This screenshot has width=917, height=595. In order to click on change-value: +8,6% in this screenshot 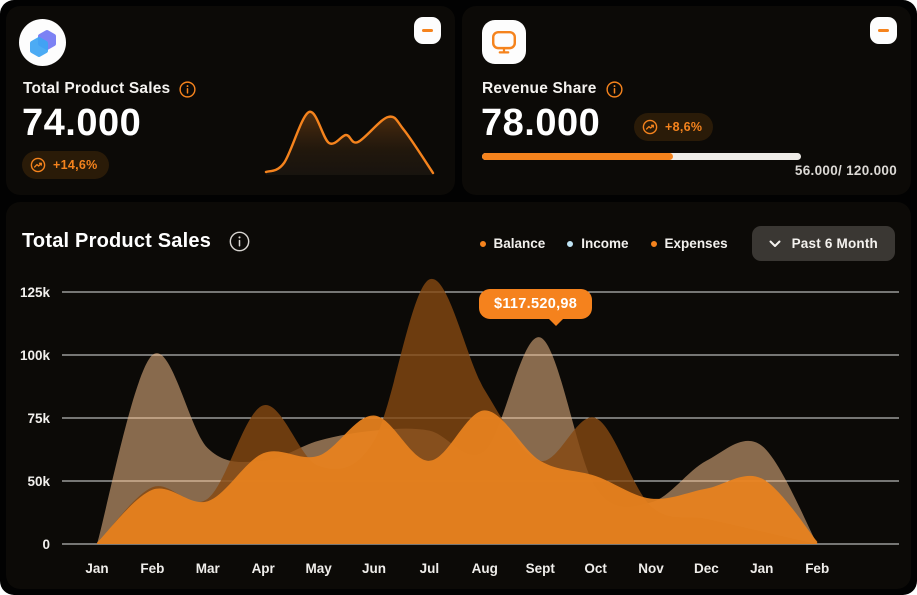, I will do `click(684, 127)`.